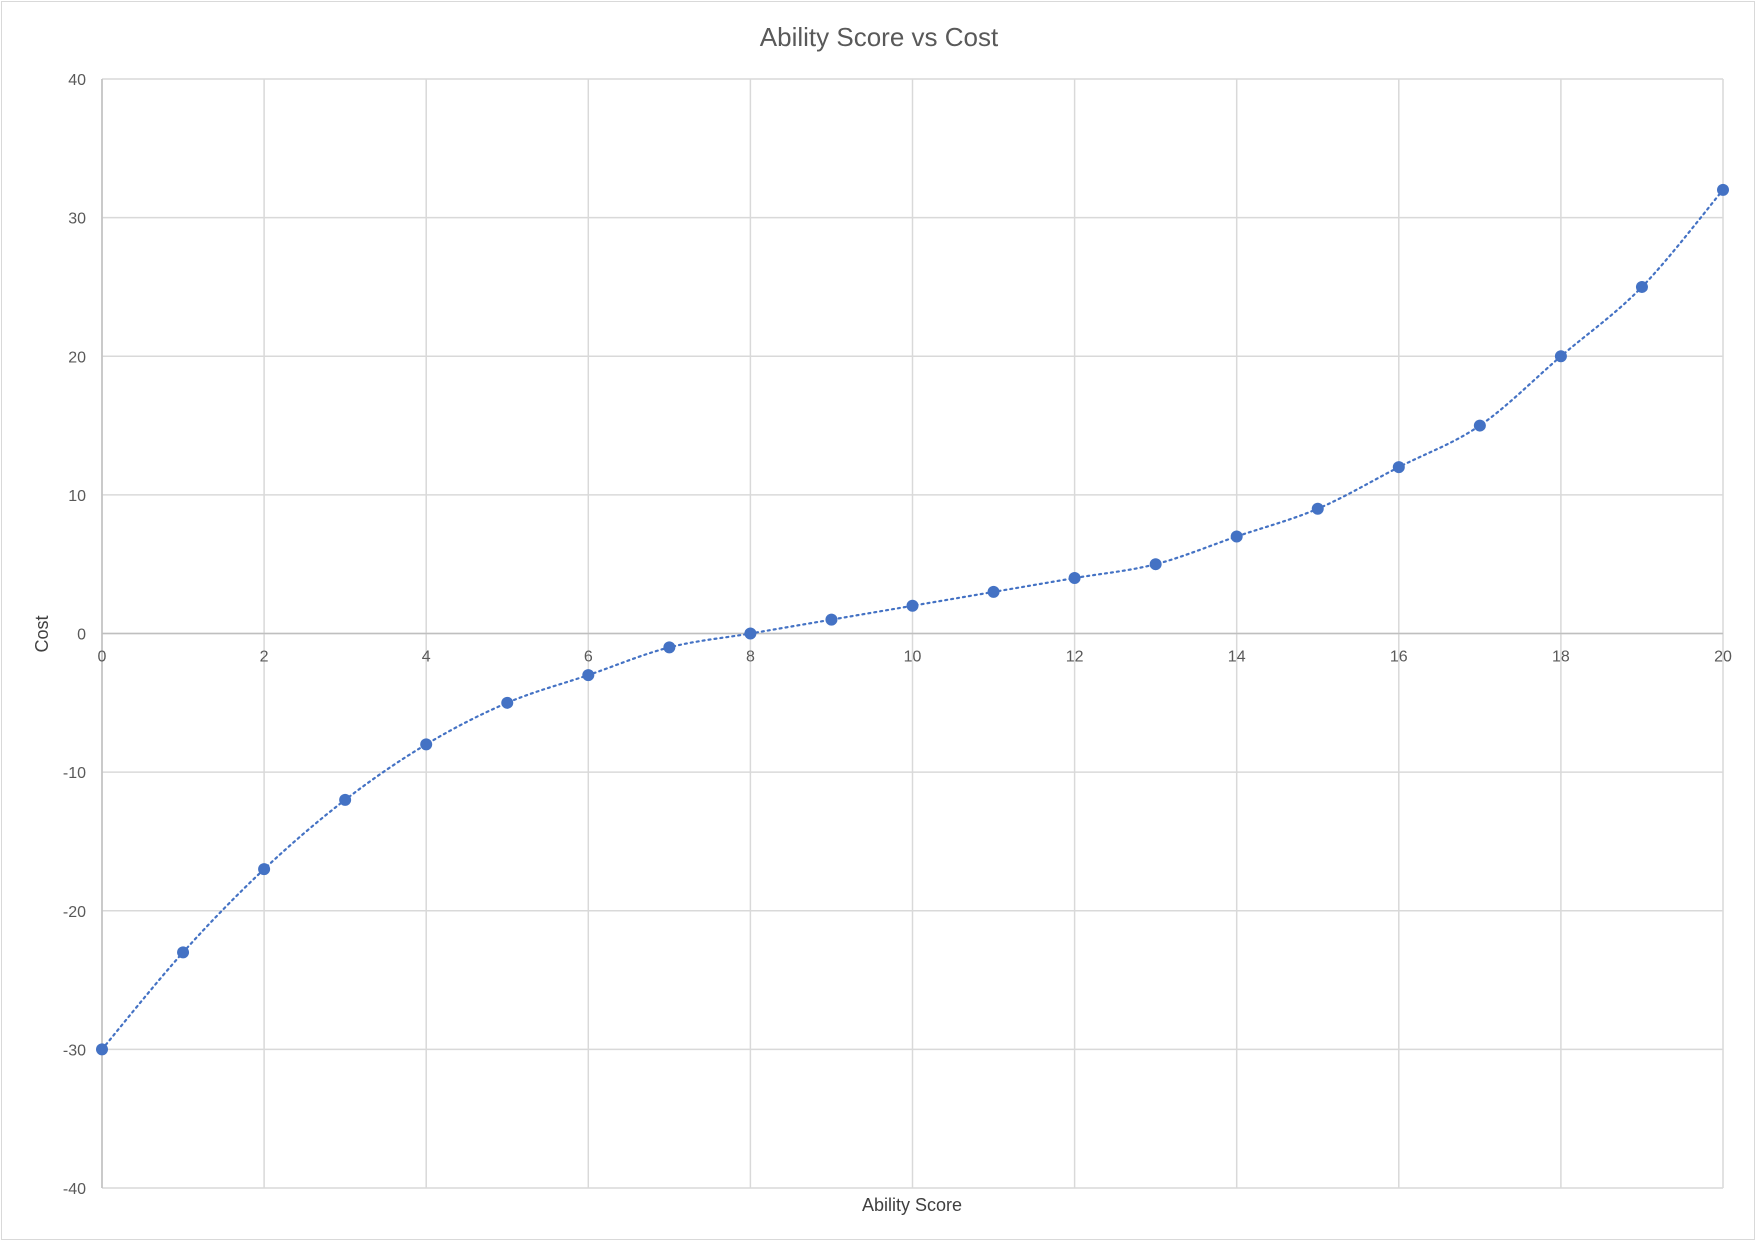  I want to click on y-tick-label: -20, so click(74, 912).